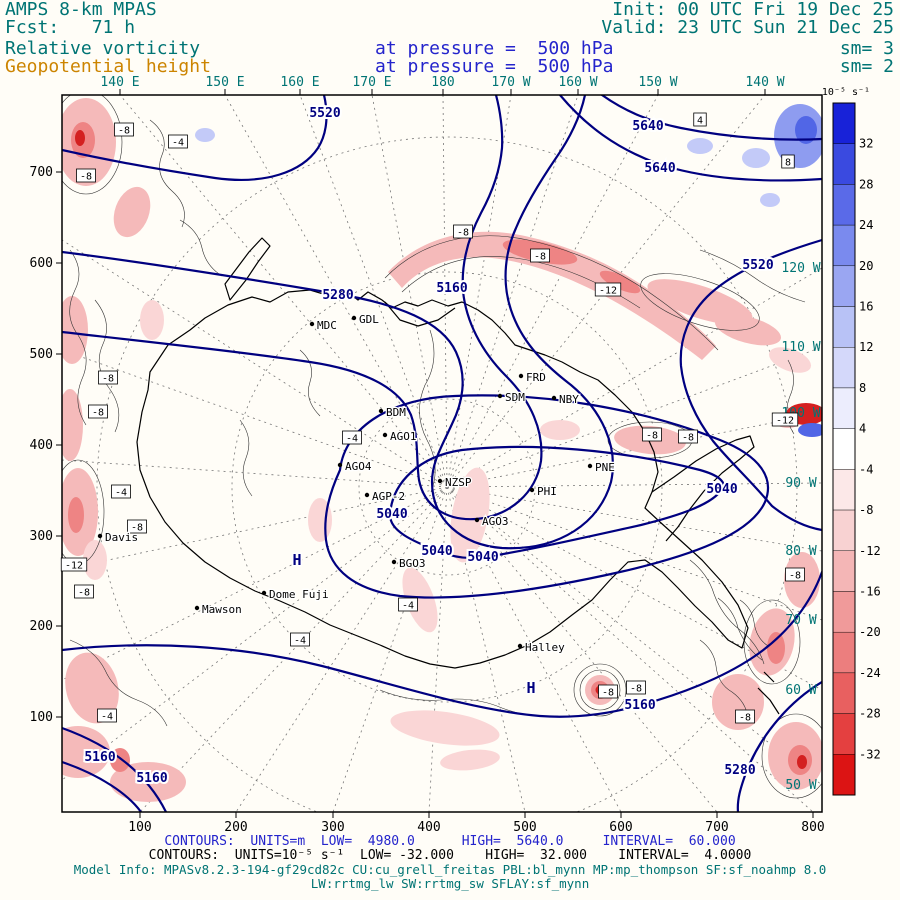 The image size is (900, 900). Describe the element at coordinates (846, 92) in the screenshot. I see `colorbar-units-label: 10⁻⁵ s⁻¹` at that location.